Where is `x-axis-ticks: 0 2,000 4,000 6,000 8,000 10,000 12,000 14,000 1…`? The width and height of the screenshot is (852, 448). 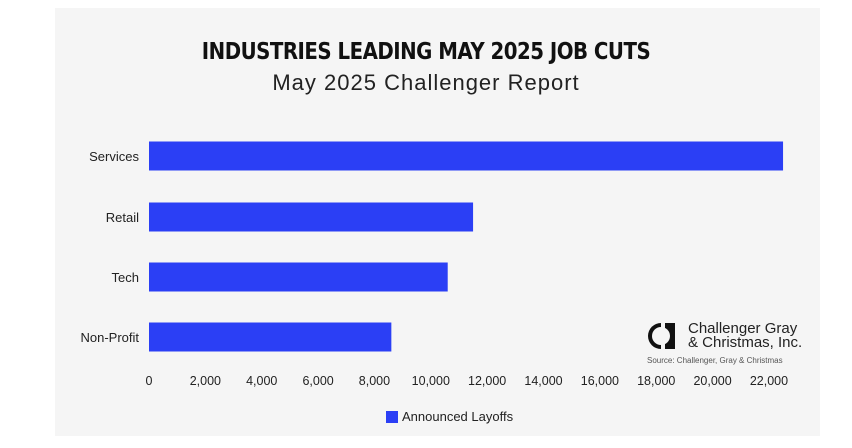
x-axis-ticks: 0 2,000 4,000 6,000 8,000 10,000 12,000 14,000 1… is located at coordinates (467, 381).